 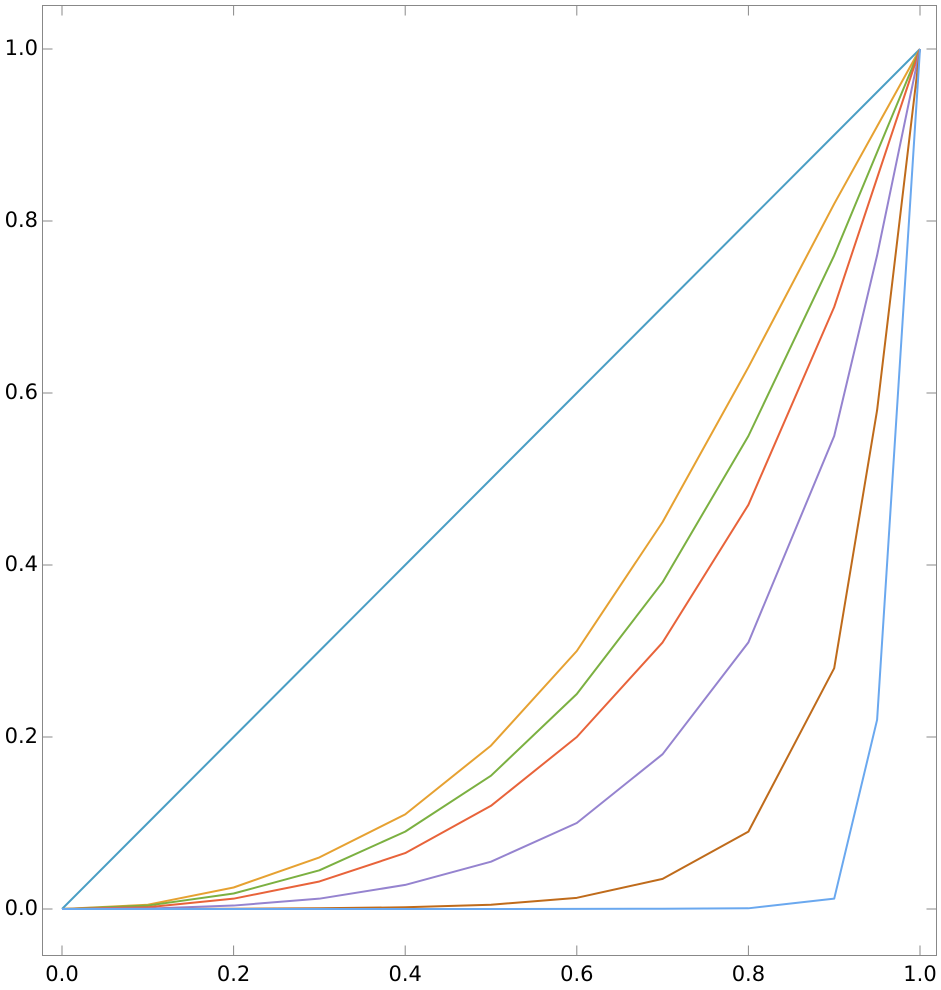 What do you see at coordinates (21, 736) in the screenshot?
I see `y-tick-label: 0.2` at bounding box center [21, 736].